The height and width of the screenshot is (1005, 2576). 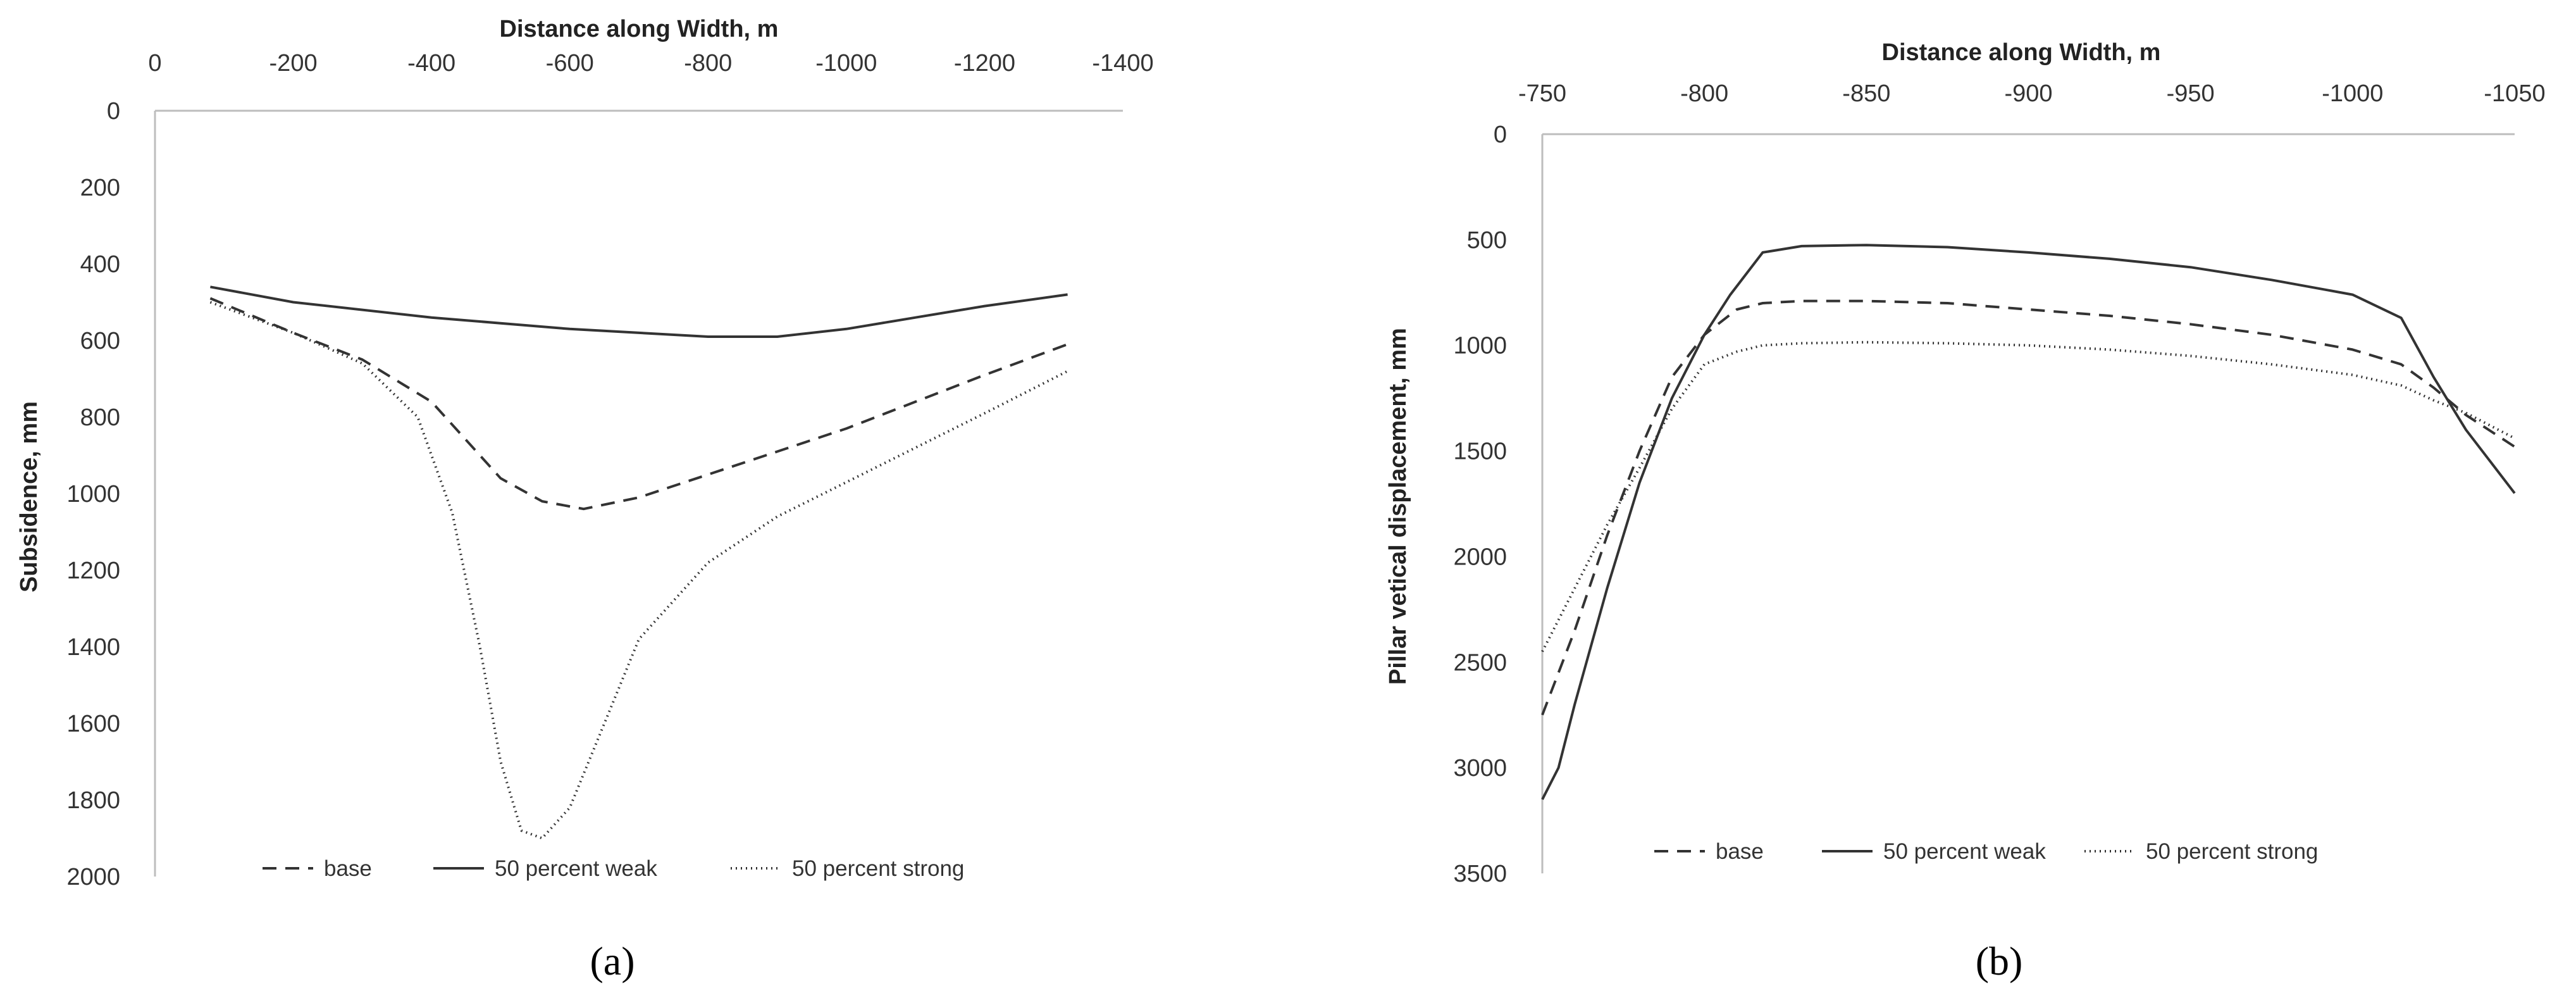 I want to click on panel-b-y-tick-label: 0, so click(x=1501, y=135).